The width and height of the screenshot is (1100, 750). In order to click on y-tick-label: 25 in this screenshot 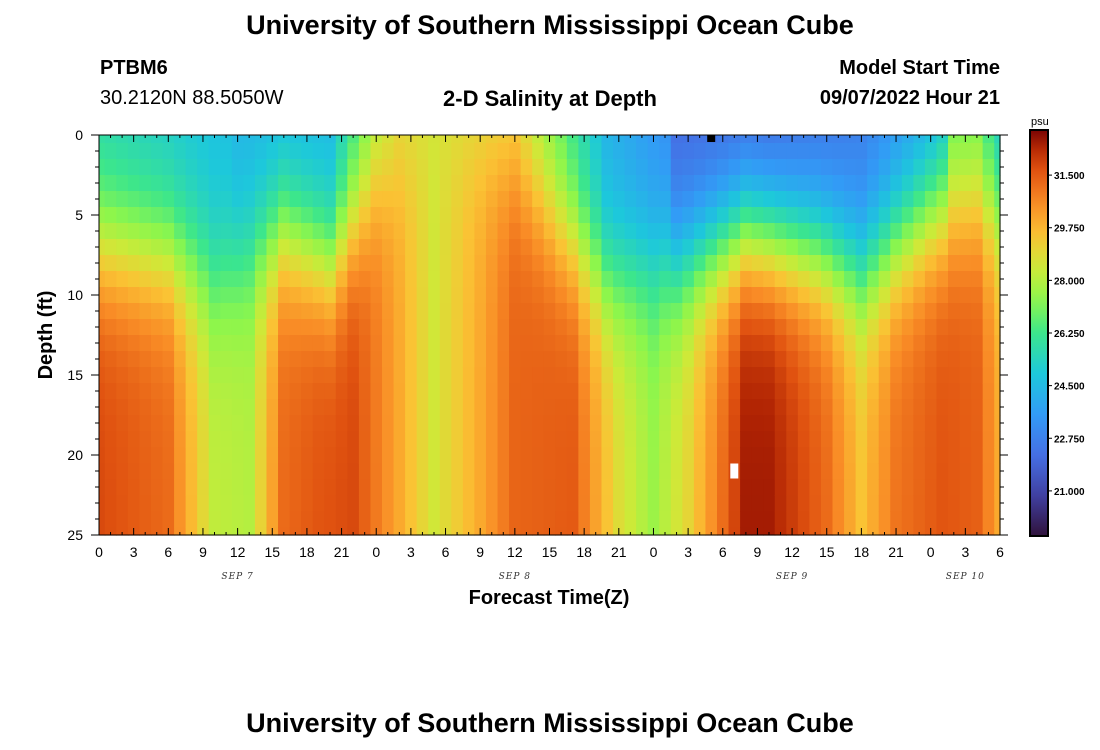, I will do `click(75, 535)`.